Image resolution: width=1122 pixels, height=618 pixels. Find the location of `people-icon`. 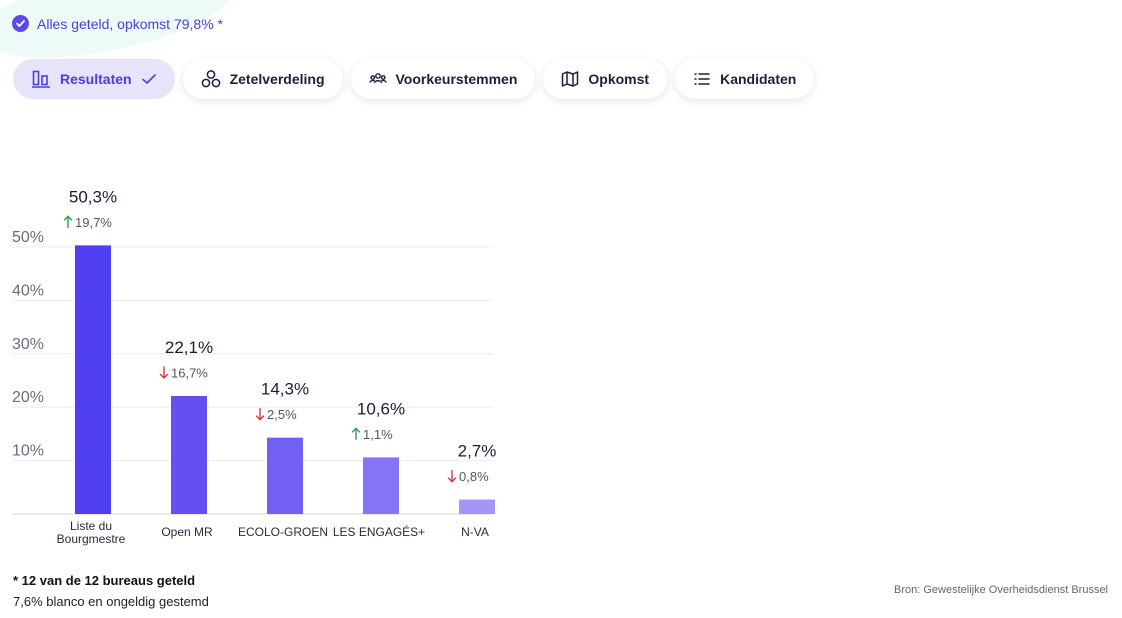

people-icon is located at coordinates (377, 79).